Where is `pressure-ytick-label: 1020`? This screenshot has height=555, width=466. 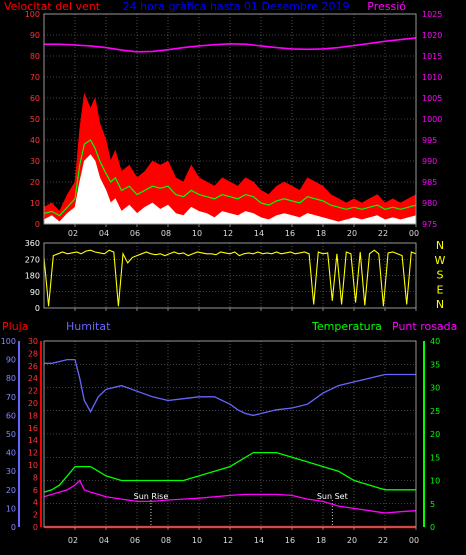
pressure-ytick-label: 1020 is located at coordinates (432, 35).